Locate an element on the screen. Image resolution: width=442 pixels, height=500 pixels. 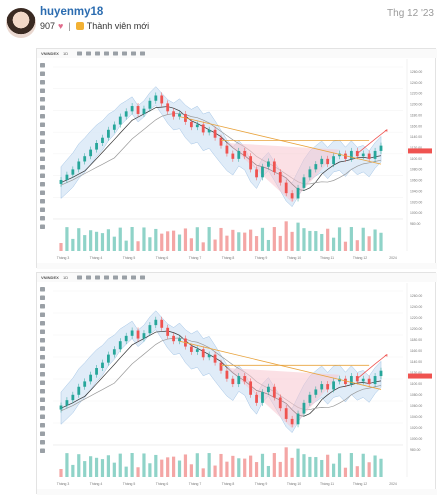
price-tick-label: 1200.00 is located at coordinates (416, 329).